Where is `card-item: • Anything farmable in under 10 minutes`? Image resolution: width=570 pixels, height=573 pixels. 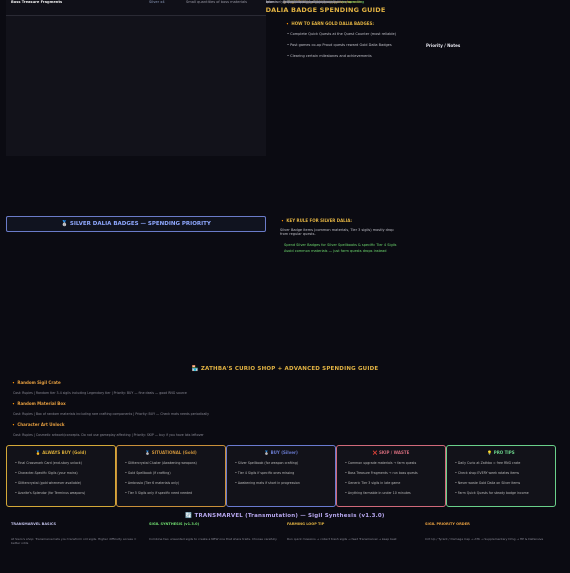
card-item: • Anything farmable in under 10 minutes is located at coordinates (378, 493).